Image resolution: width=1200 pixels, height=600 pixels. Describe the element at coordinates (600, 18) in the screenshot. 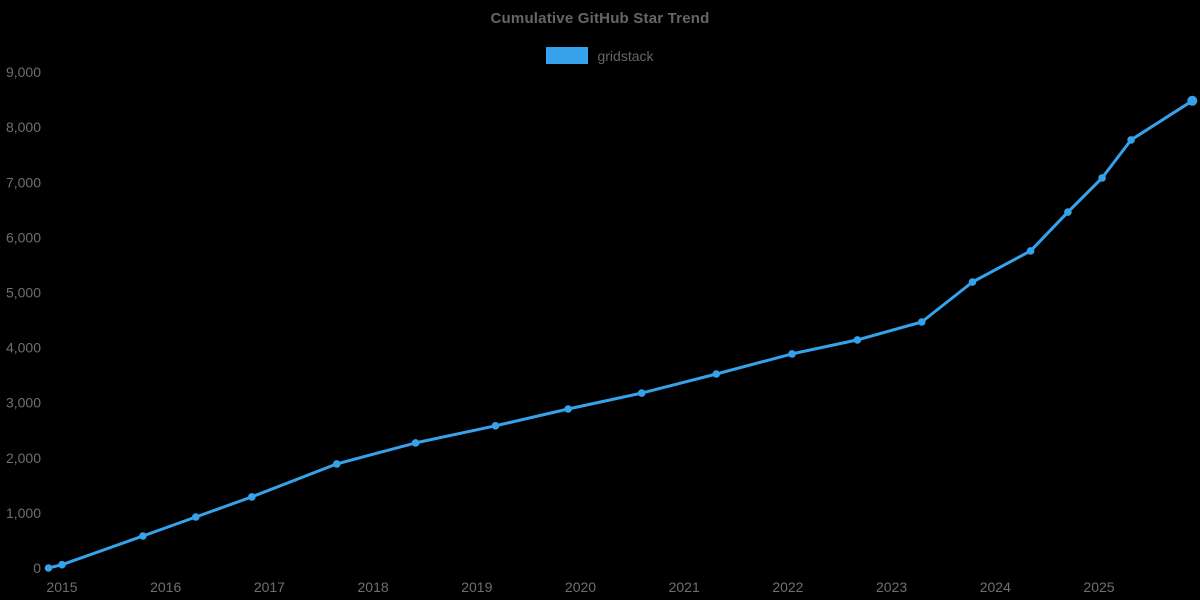

I see `chart-title: Cumulative GitHub Star Trend` at that location.